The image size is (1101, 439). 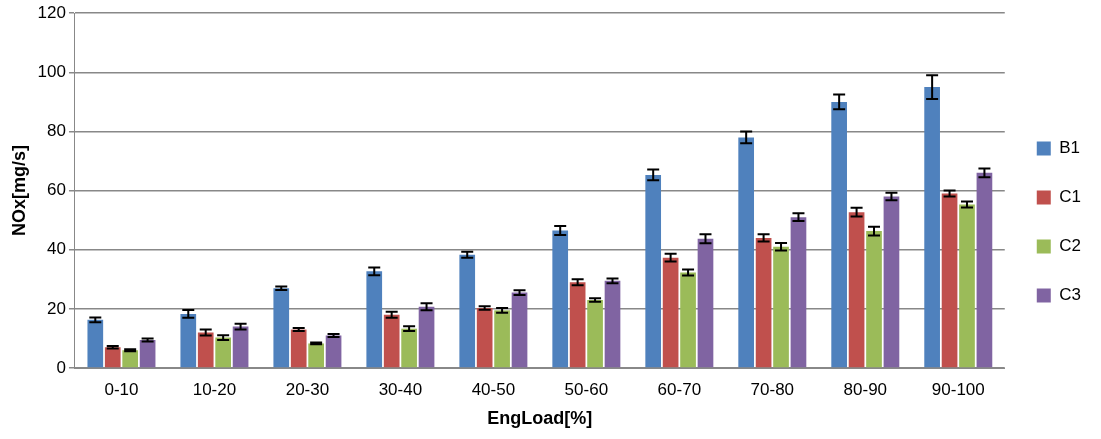 What do you see at coordinates (772, 389) in the screenshot?
I see `x-tick-label: 70-80` at bounding box center [772, 389].